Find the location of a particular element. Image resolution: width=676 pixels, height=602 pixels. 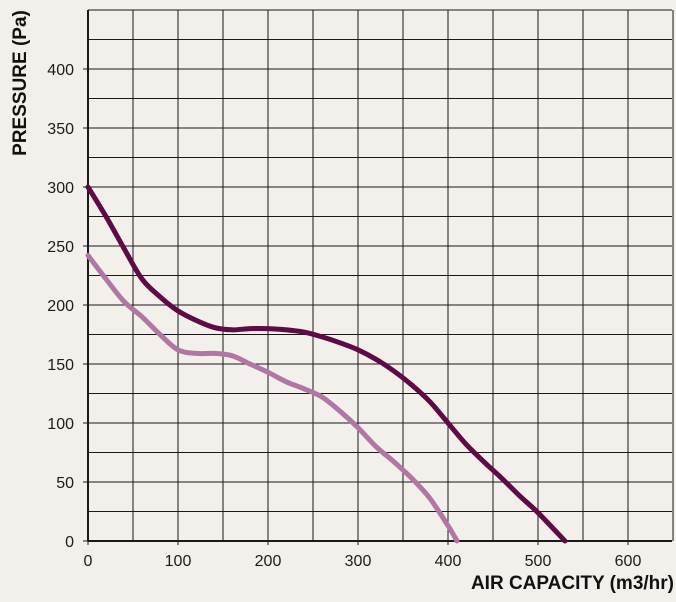

x-tick-label: 400 is located at coordinates (448, 561).